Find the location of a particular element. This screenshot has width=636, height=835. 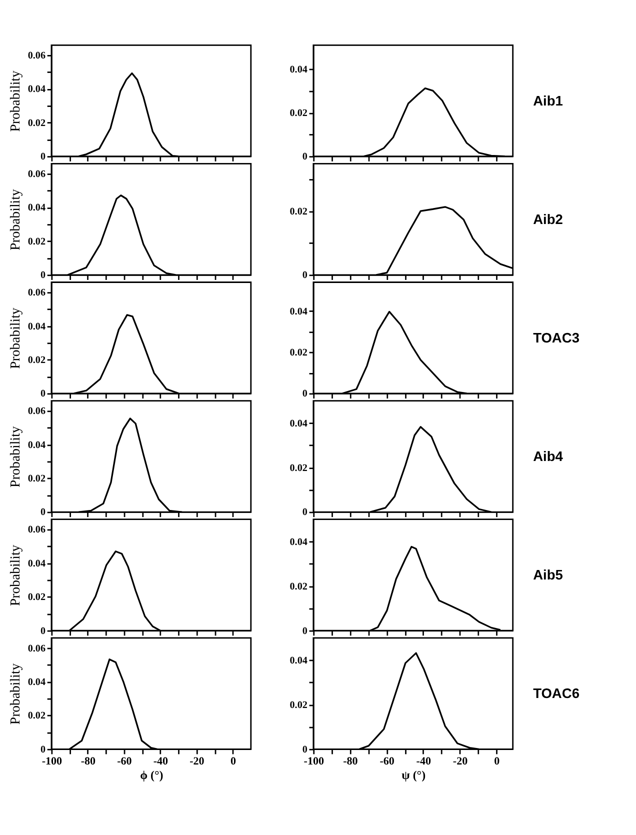

text: Aib4 is located at coordinates (548, 456).